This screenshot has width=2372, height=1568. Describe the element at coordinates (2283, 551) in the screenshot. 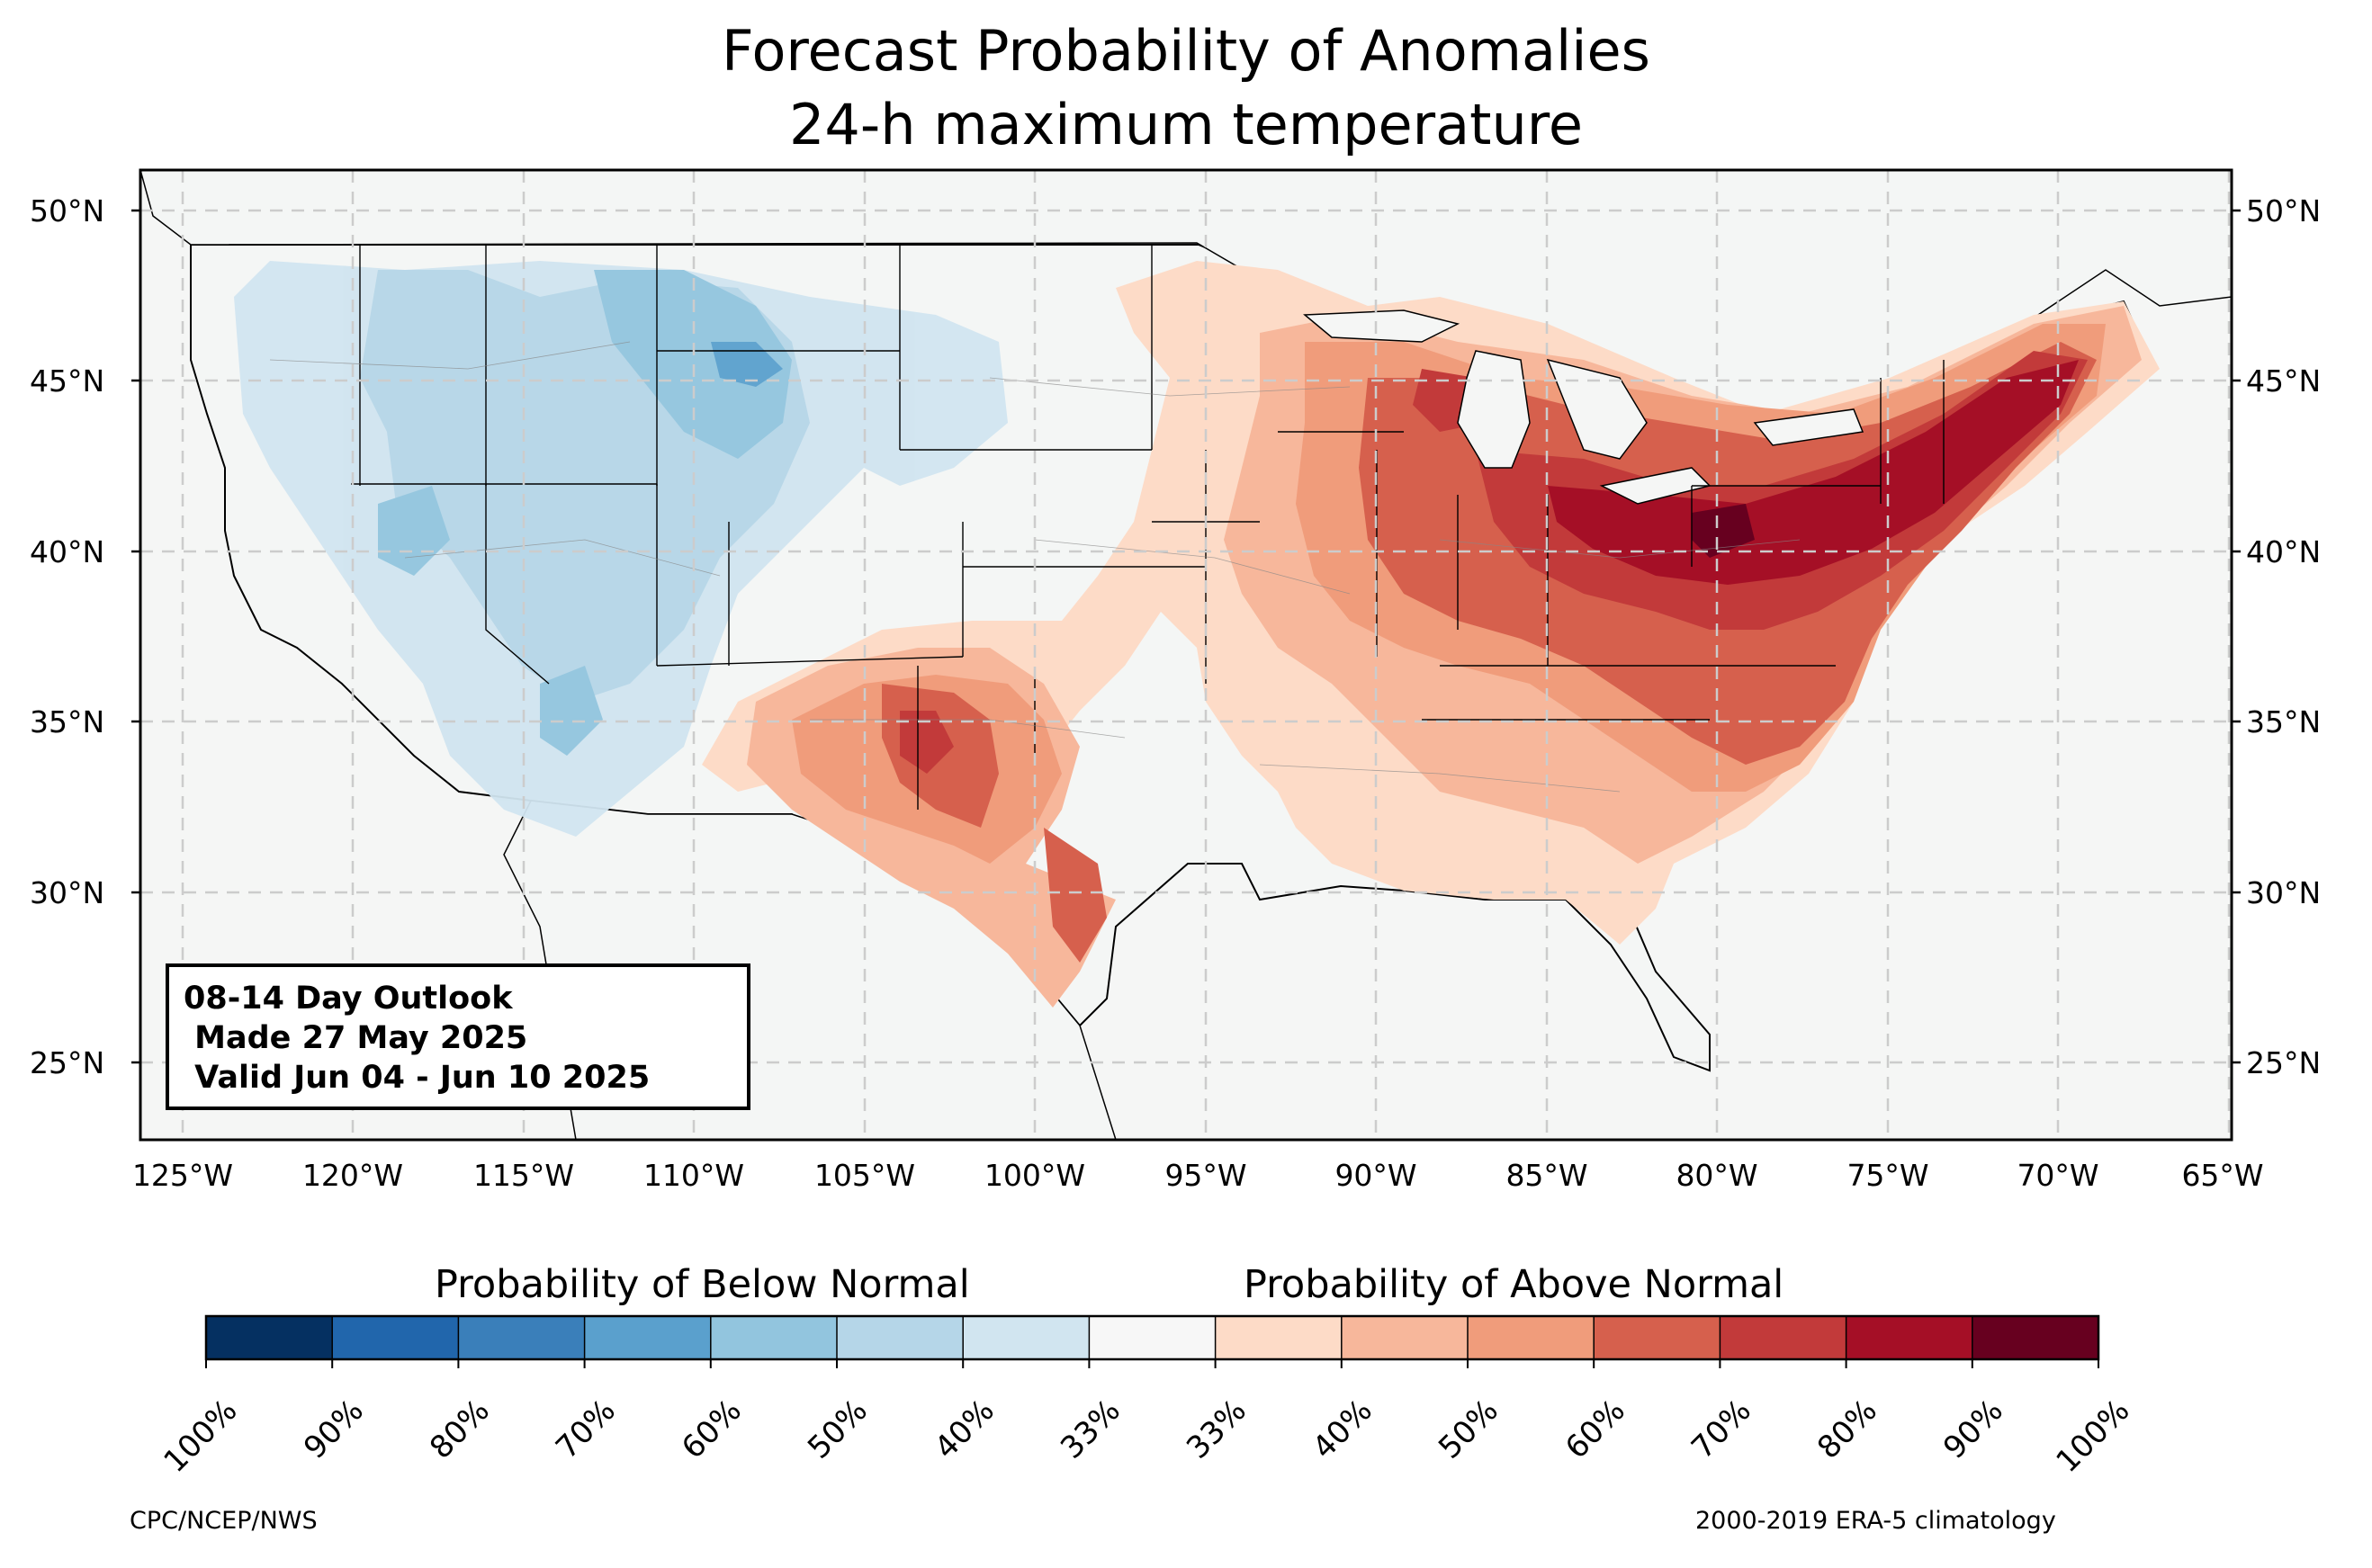

I see `lat-label-right: 40°N` at that location.